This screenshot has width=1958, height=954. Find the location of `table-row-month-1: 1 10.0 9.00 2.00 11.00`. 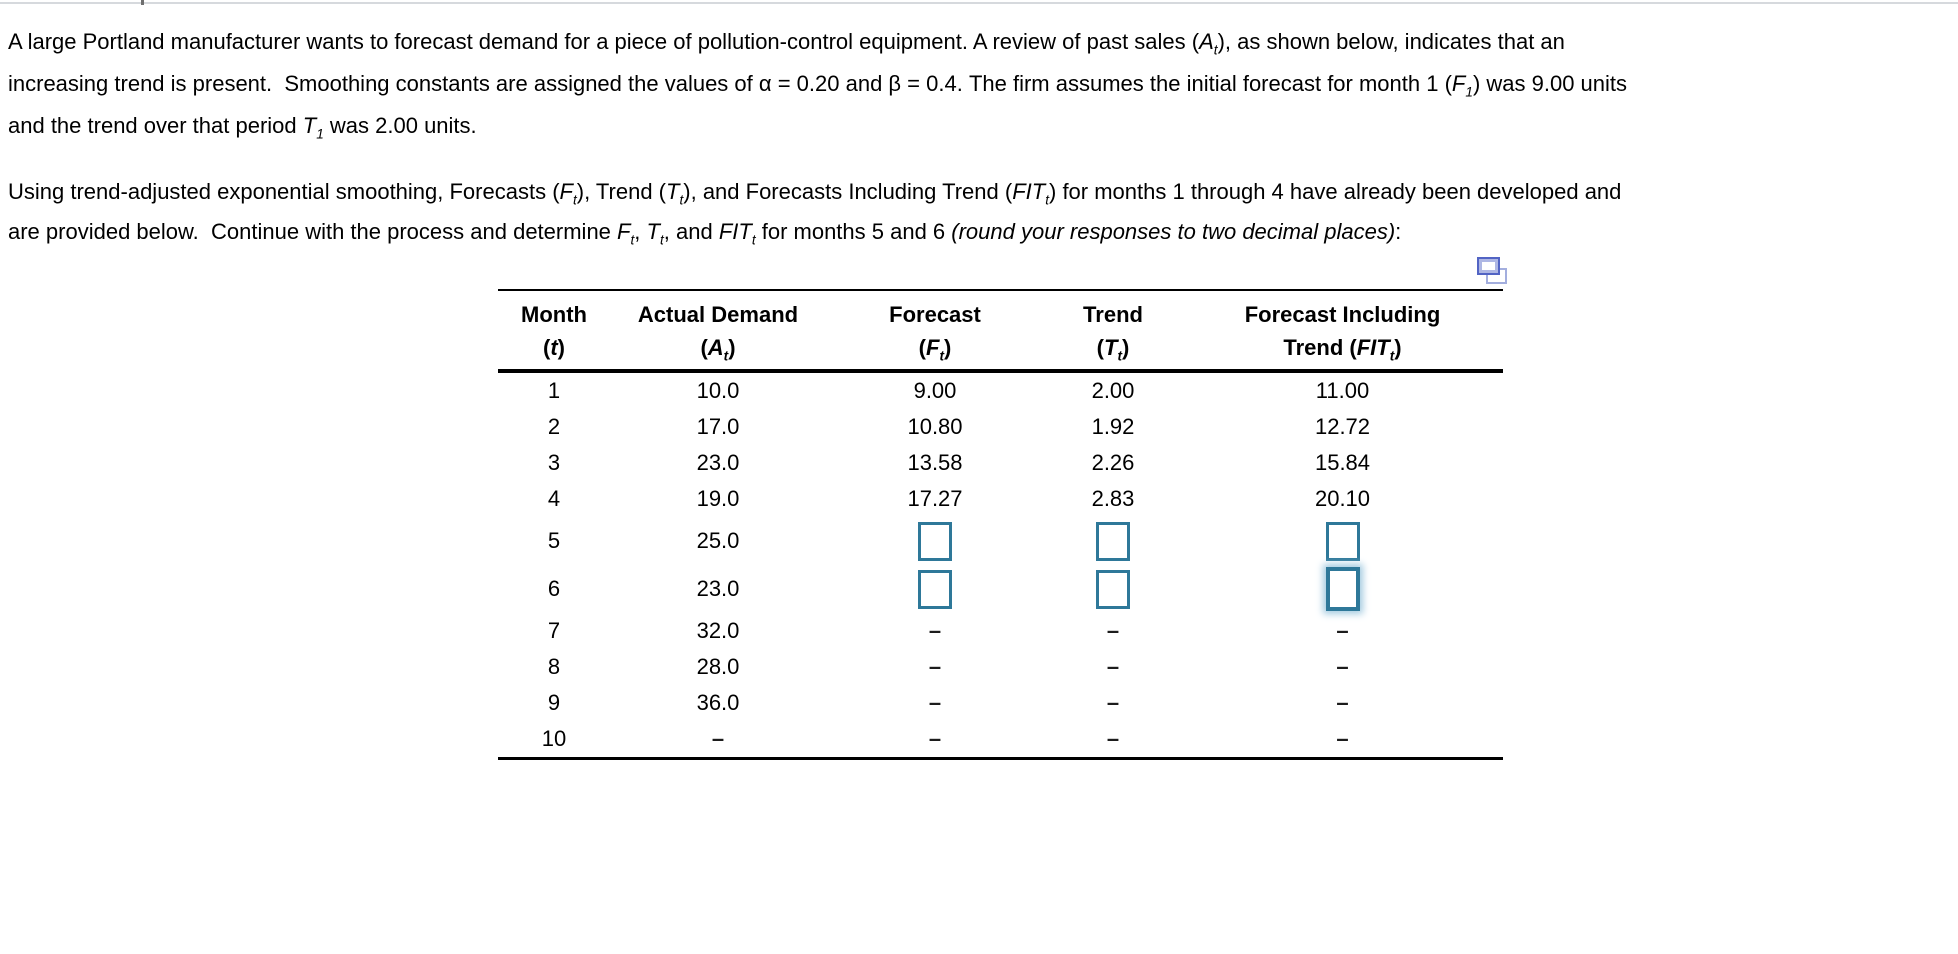

table-row-month-1: 1 10.0 9.00 2.00 11.00 is located at coordinates (1000, 391).